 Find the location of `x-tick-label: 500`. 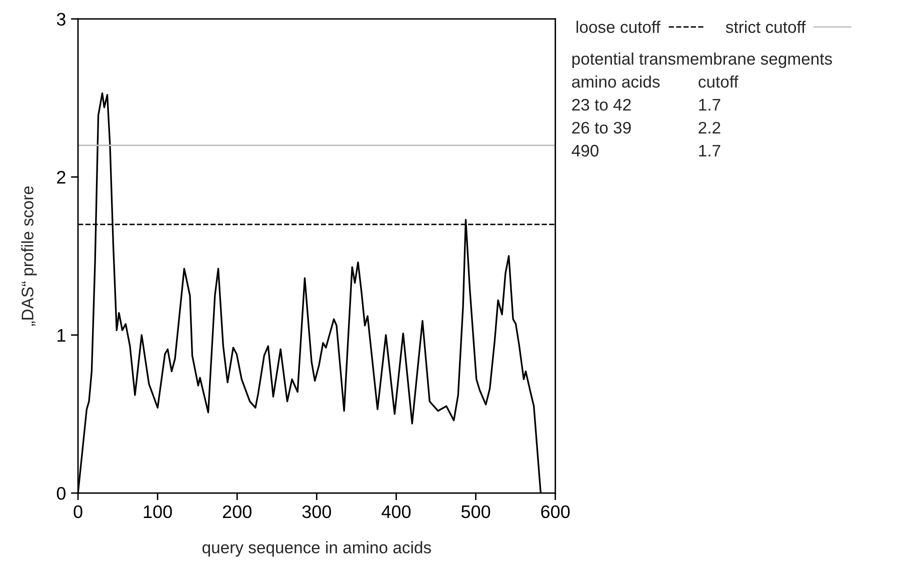

x-tick-label: 500 is located at coordinates (475, 511).